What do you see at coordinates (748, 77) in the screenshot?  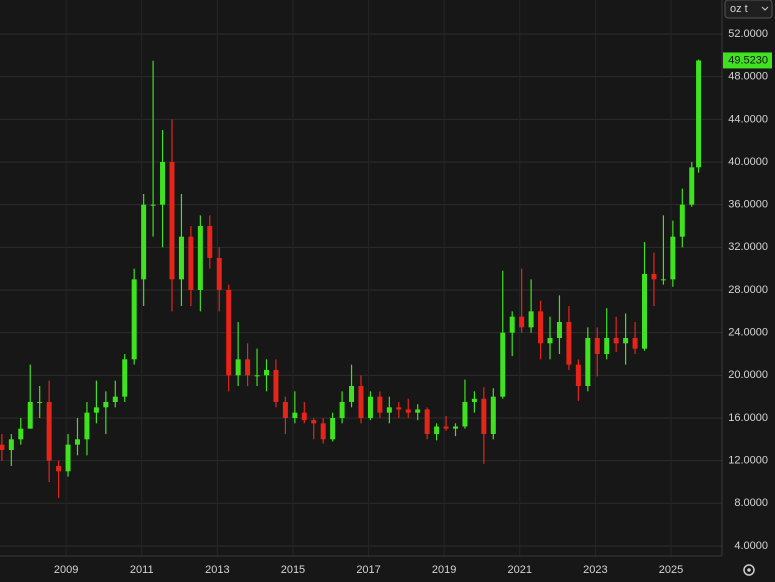 I see `y-tick-label: 48.0000` at bounding box center [748, 77].